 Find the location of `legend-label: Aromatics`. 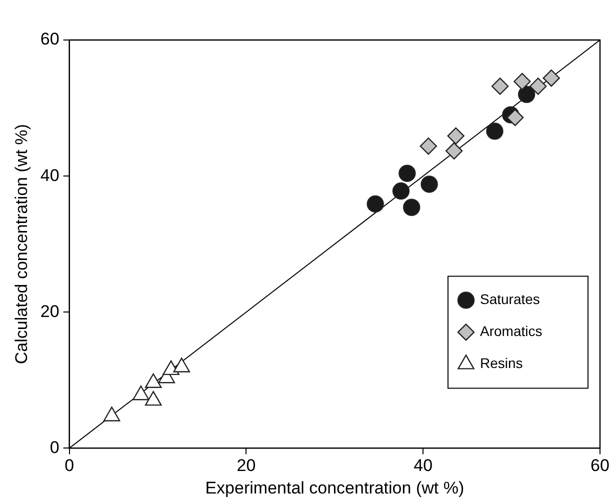

legend-label: Aromatics is located at coordinates (511, 331).